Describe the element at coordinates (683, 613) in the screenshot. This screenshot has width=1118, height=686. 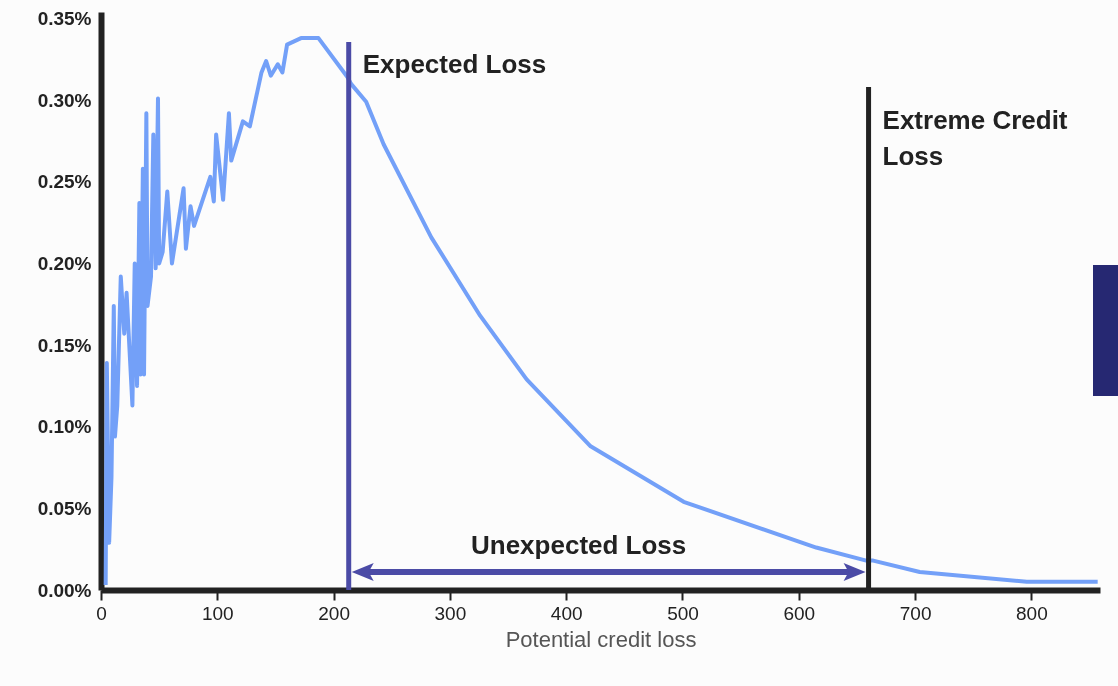
I see `x-tick-label: 500` at that location.